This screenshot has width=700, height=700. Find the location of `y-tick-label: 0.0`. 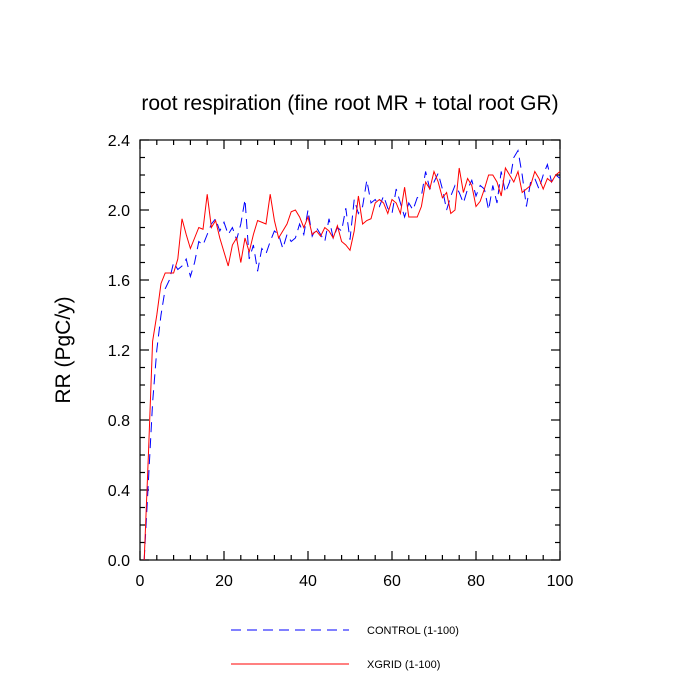

y-tick-label: 0.0 is located at coordinates (119, 561).